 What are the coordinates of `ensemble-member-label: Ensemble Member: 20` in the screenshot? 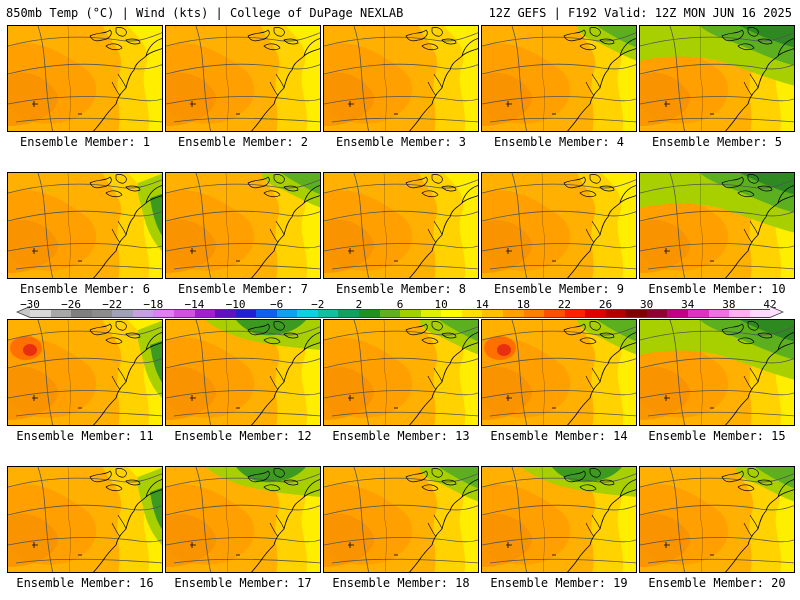 It's located at (717, 583).